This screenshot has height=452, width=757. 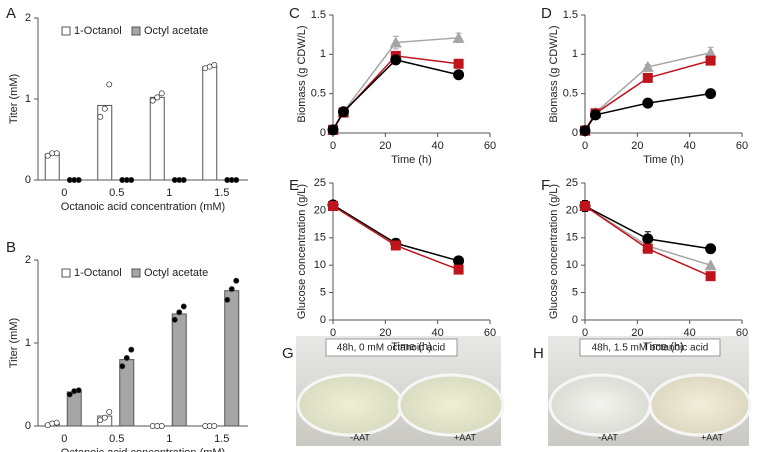 What do you see at coordinates (575, 293) in the screenshot?
I see `y-tick-label: 5` at bounding box center [575, 293].